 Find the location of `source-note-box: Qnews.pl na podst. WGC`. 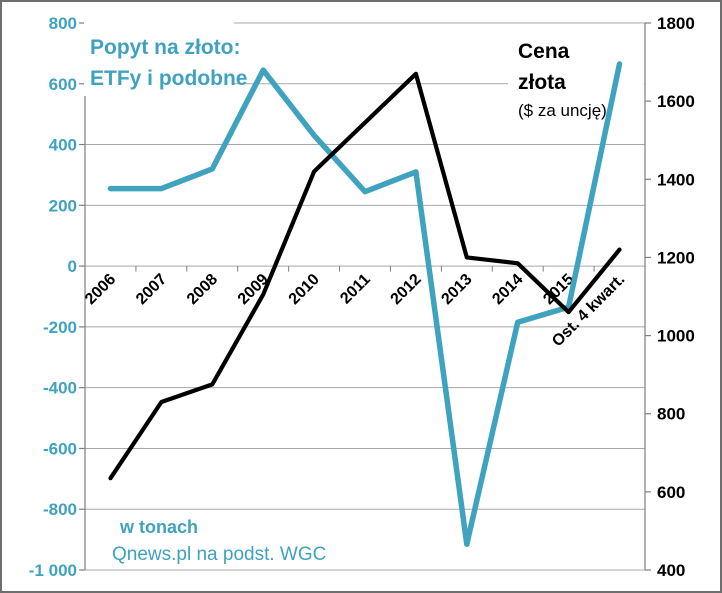

source-note-box: Qnews.pl na podst. WGC is located at coordinates (219, 555).